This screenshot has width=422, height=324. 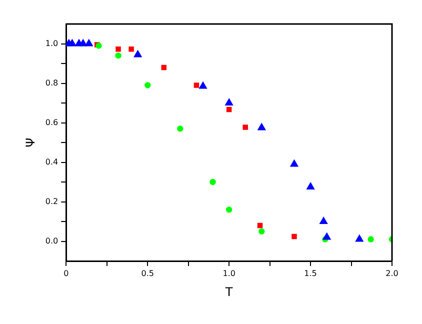 What do you see at coordinates (51, 122) in the screenshot?
I see `y-tick-label: 0.6` at bounding box center [51, 122].